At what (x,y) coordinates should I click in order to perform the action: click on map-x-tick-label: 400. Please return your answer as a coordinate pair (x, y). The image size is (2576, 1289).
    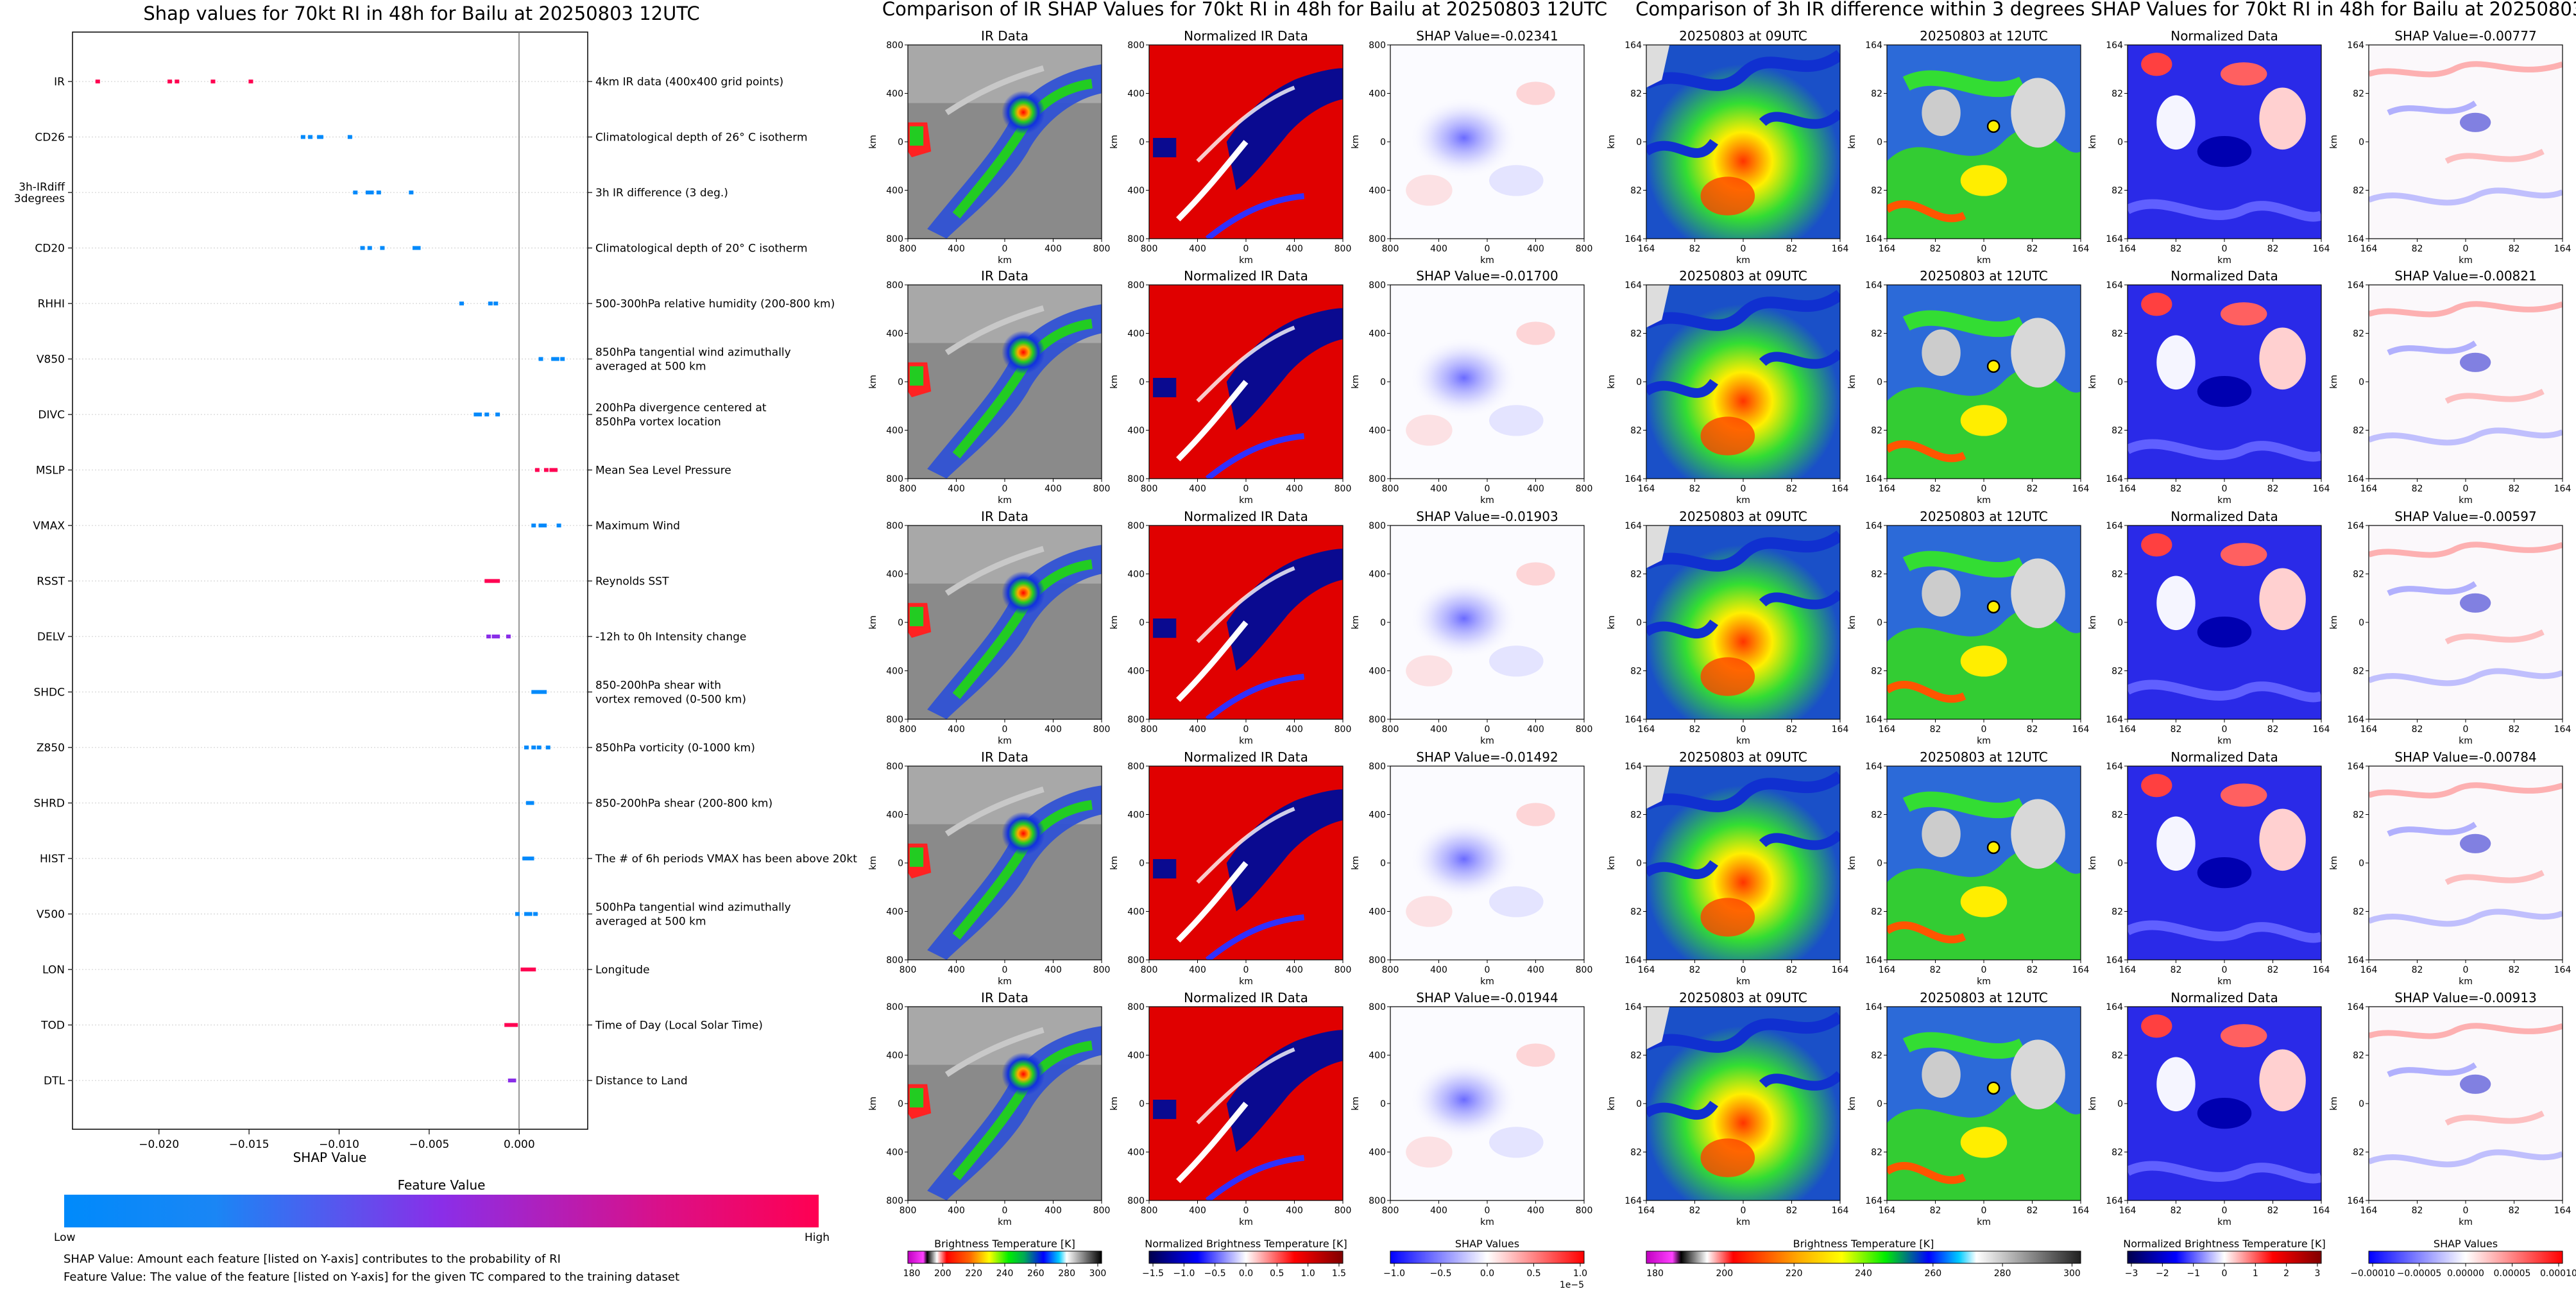
    Looking at the image, I should click on (956, 729).